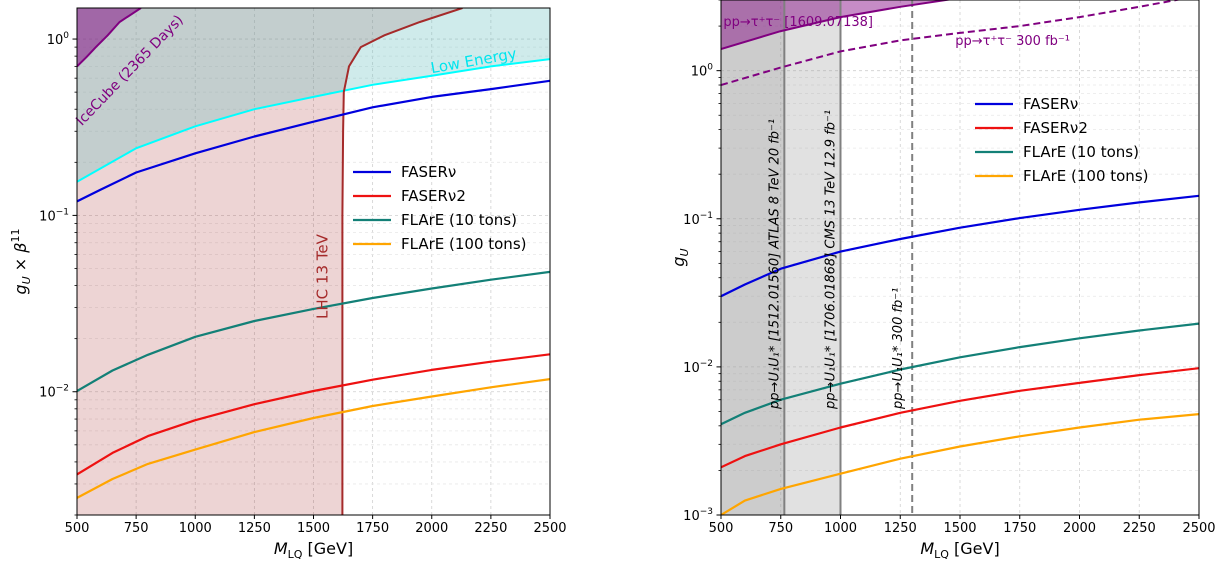 The image size is (1223, 563). I want to click on y-tick-label: 10⁻³, so click(698, 515).